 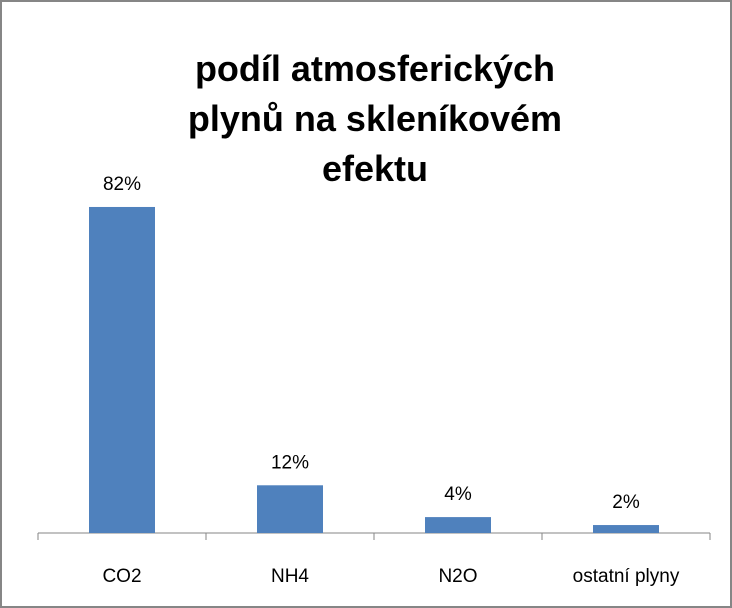 What do you see at coordinates (458, 494) in the screenshot?
I see `data-label: 4%` at bounding box center [458, 494].